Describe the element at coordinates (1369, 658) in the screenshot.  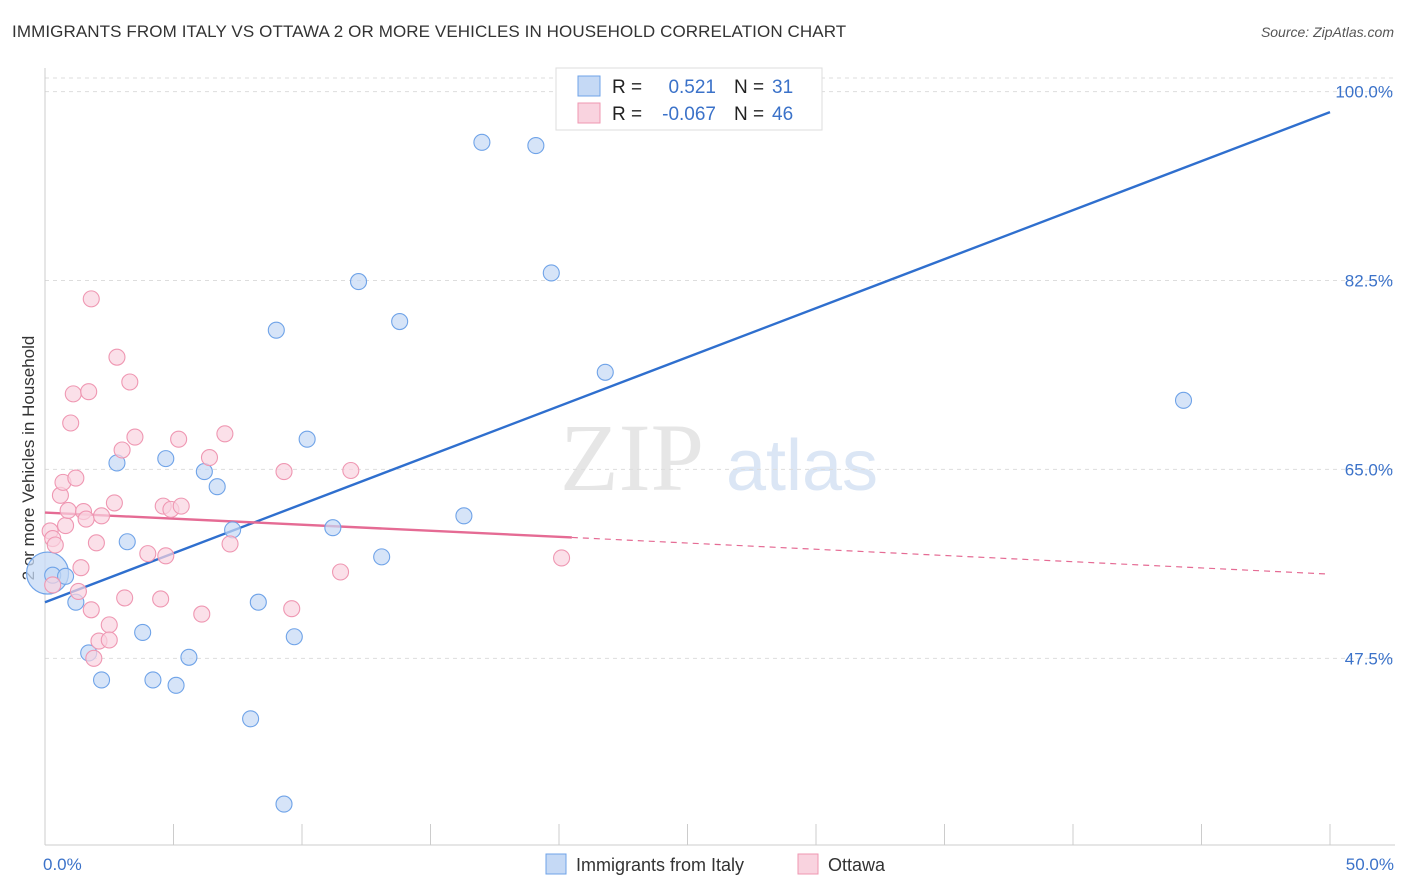
I see `y-tick-label: 47.5%` at that location.